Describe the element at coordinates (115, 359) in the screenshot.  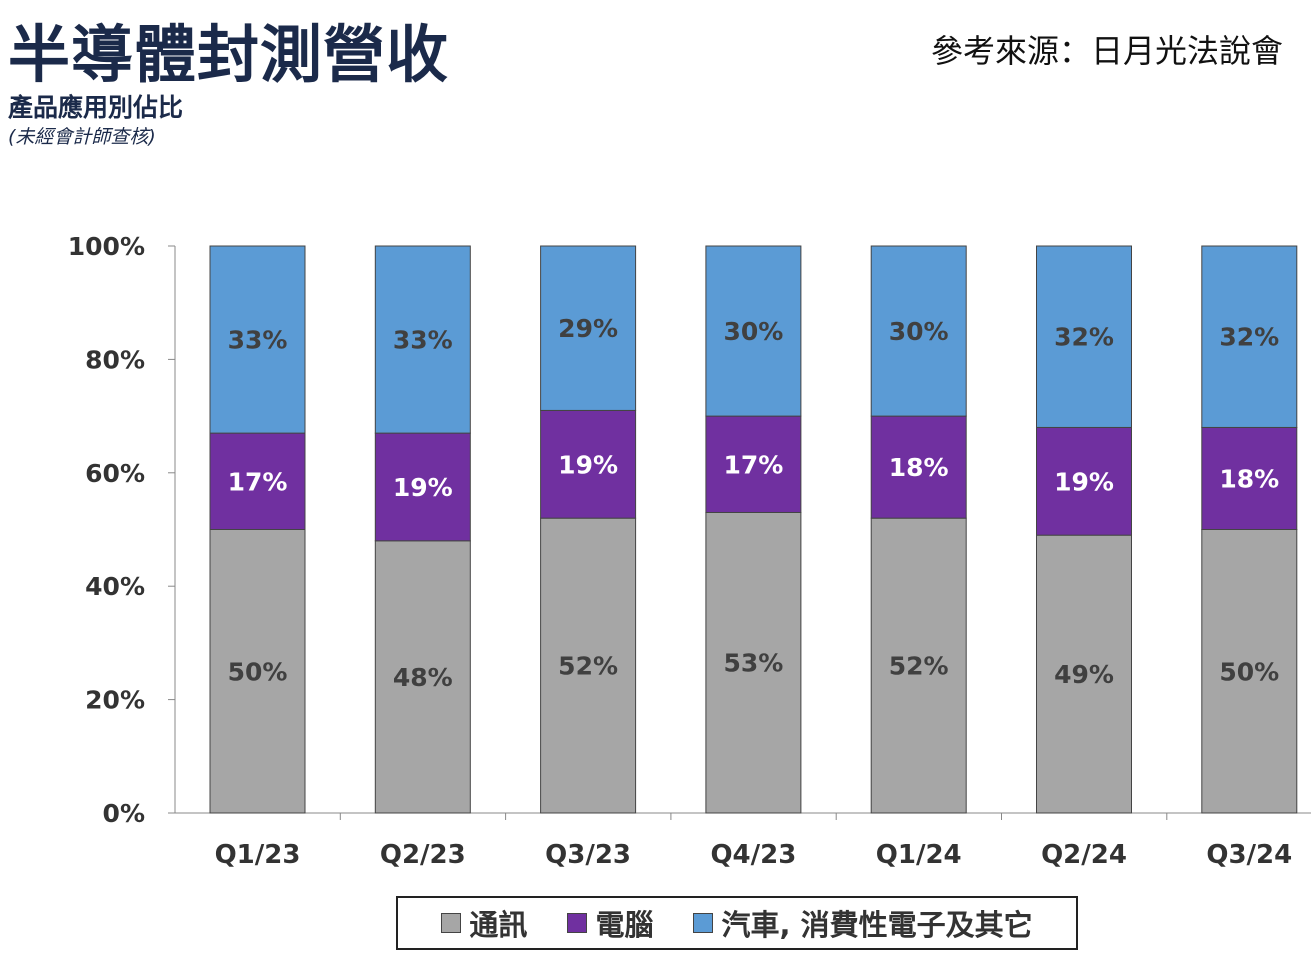
I see `y-tick-label: 80%` at that location.